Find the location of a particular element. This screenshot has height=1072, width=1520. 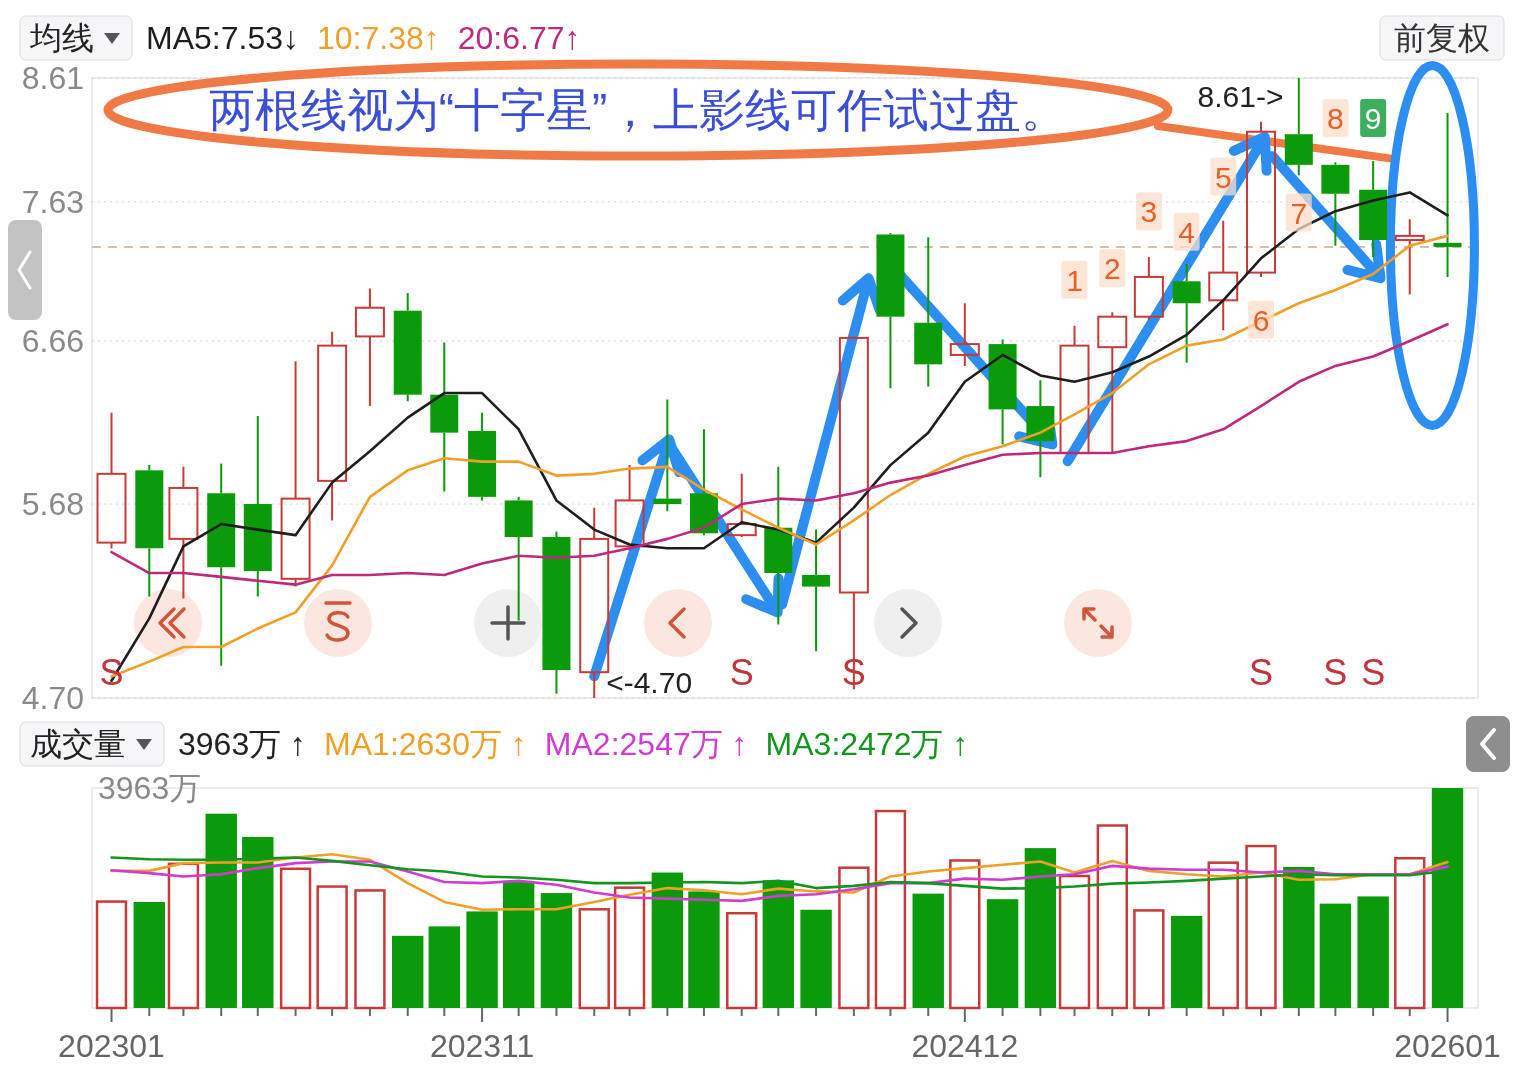

legend-title: 成交量 is located at coordinates (78, 744).